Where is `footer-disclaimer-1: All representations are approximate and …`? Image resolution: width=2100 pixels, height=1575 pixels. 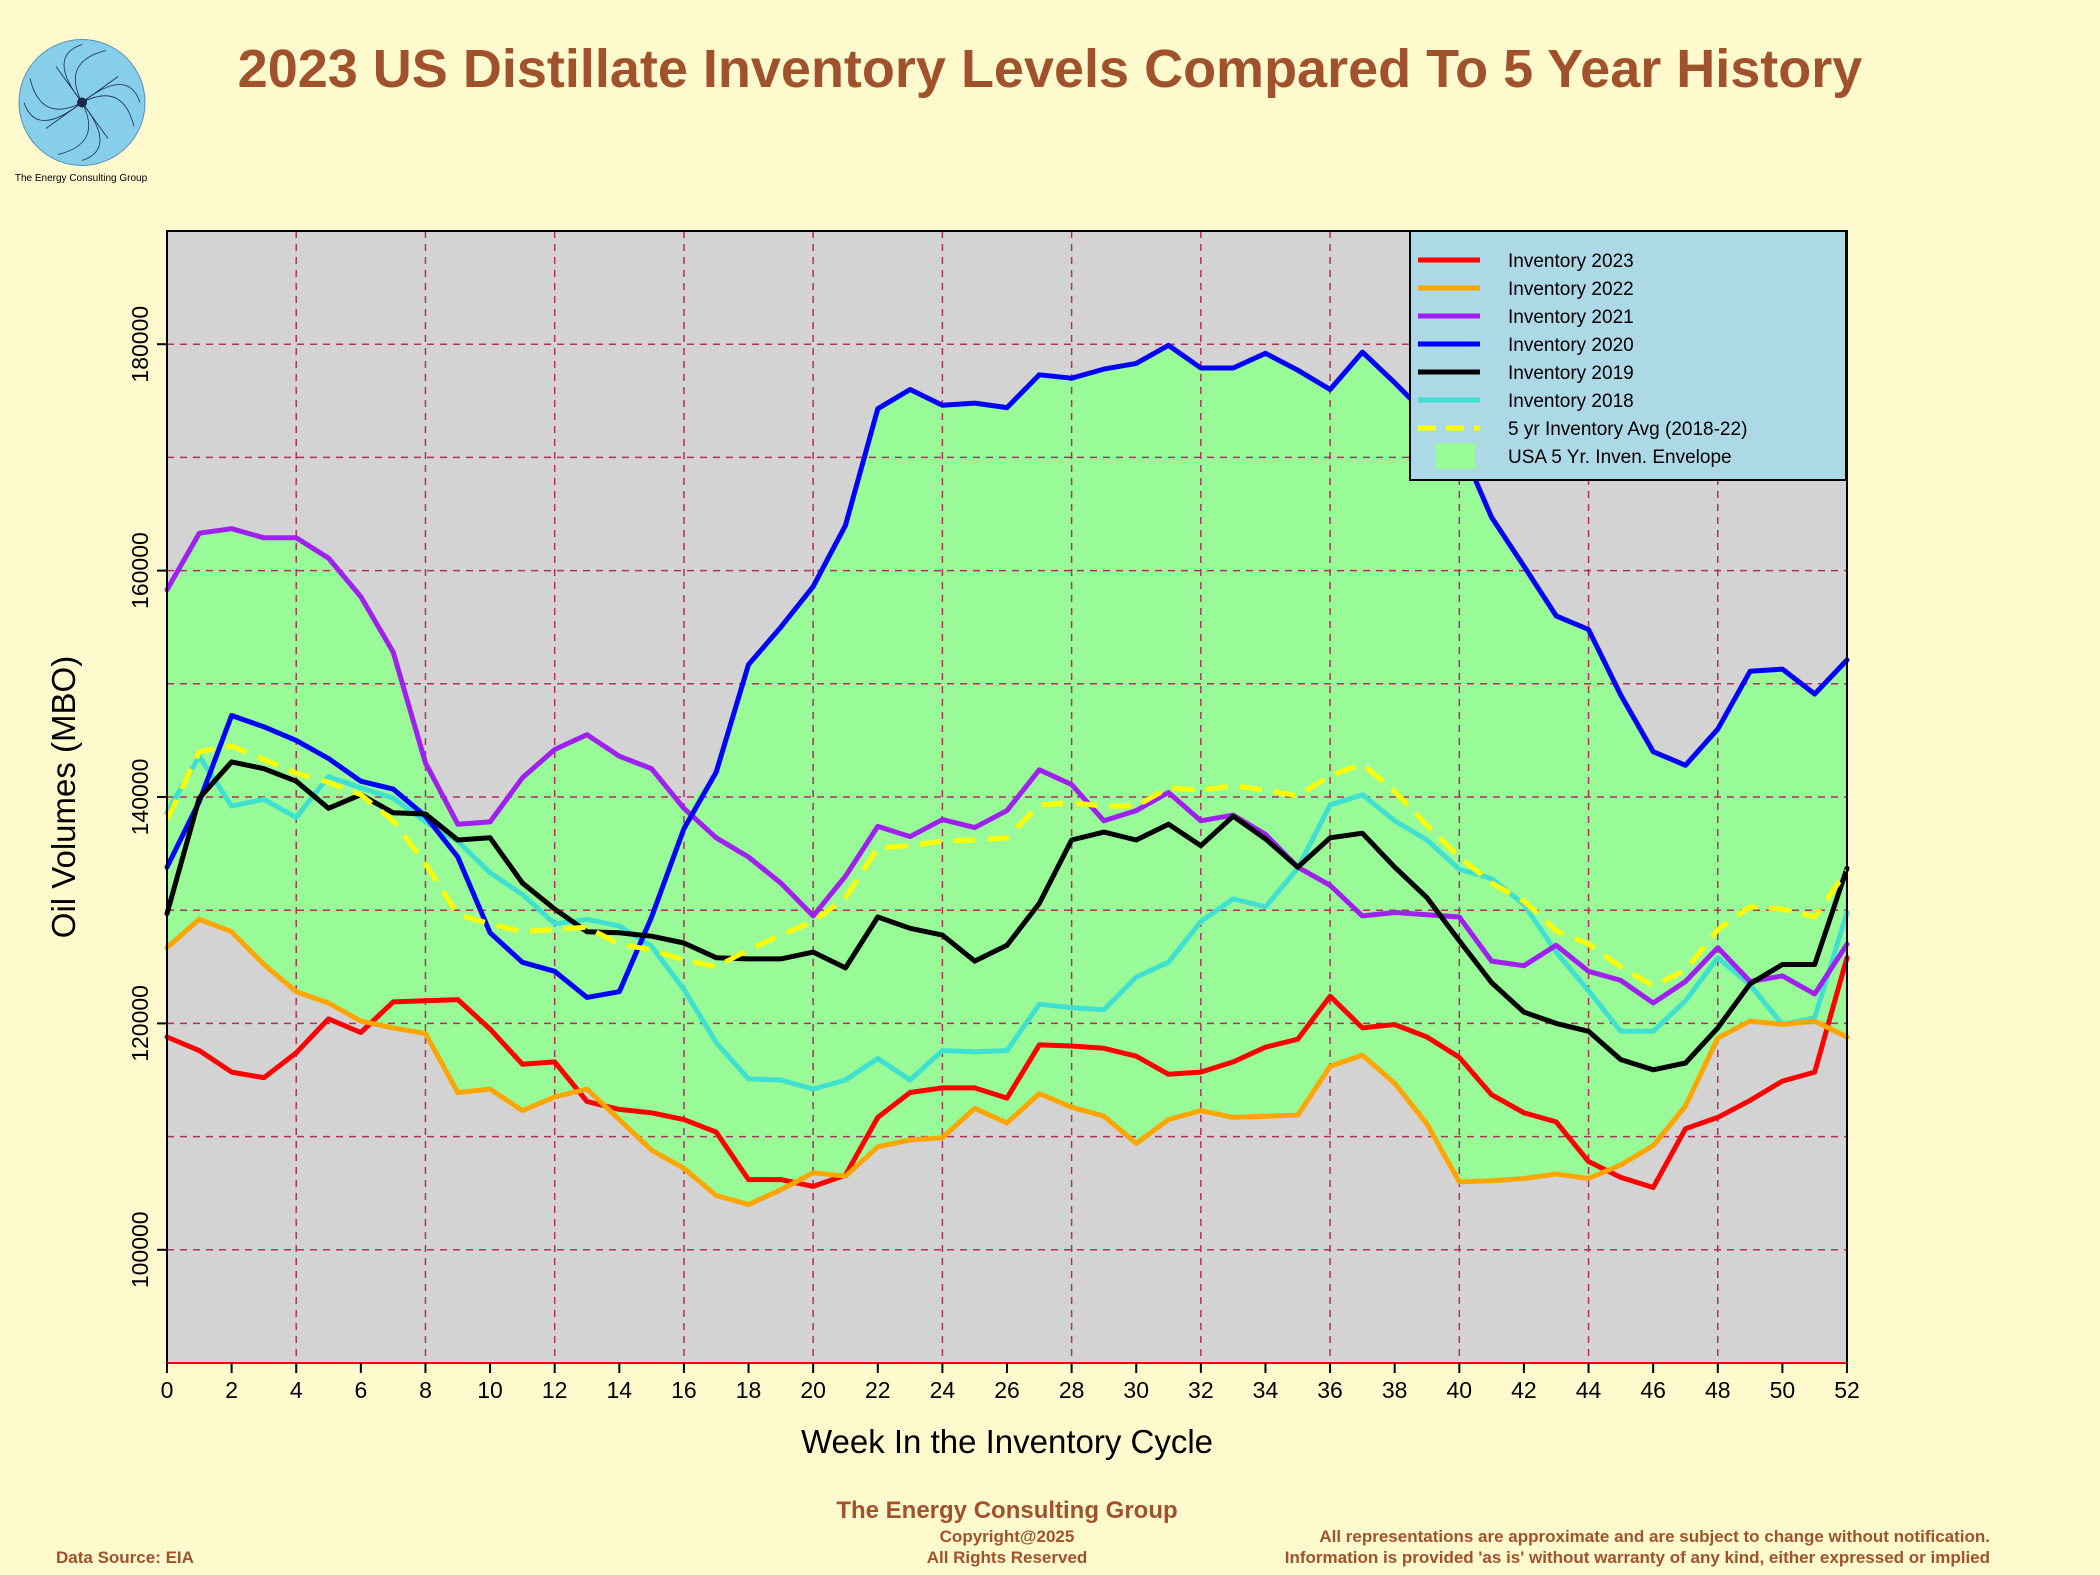
footer-disclaimer-1: All representations are approximate and … is located at coordinates (1654, 1536).